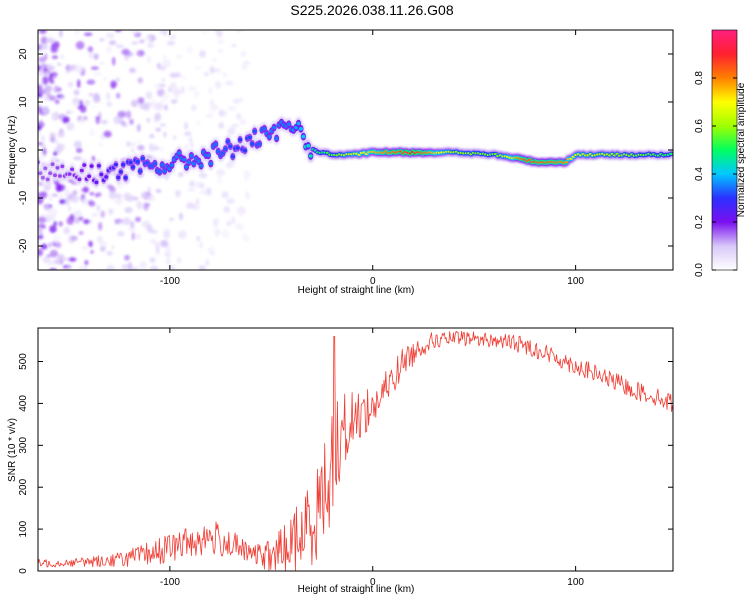  Describe the element at coordinates (699, 126) in the screenshot. I see `colorbar-tick-label-3: 0.6` at that location.